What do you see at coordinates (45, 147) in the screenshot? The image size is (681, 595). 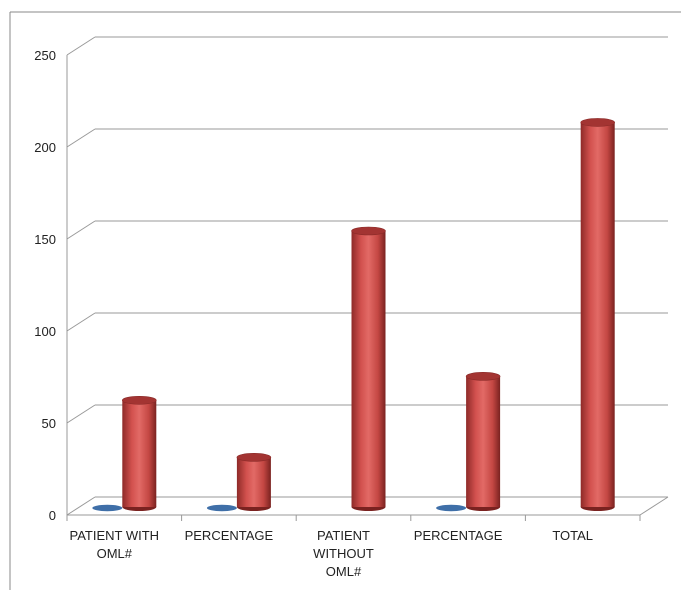 I see `y-tick-label: 200` at bounding box center [45, 147].